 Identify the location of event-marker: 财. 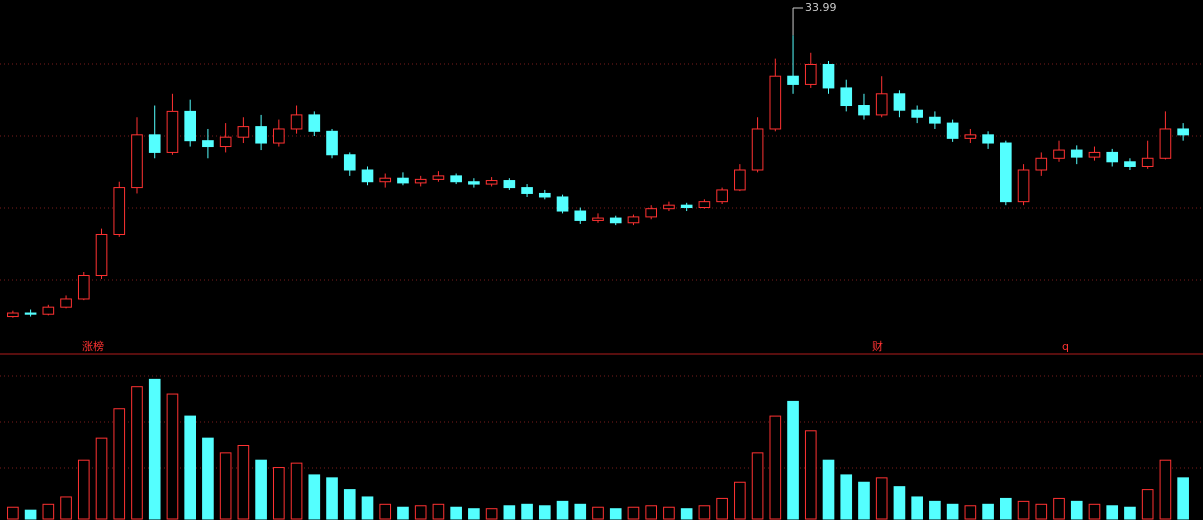
(877, 346).